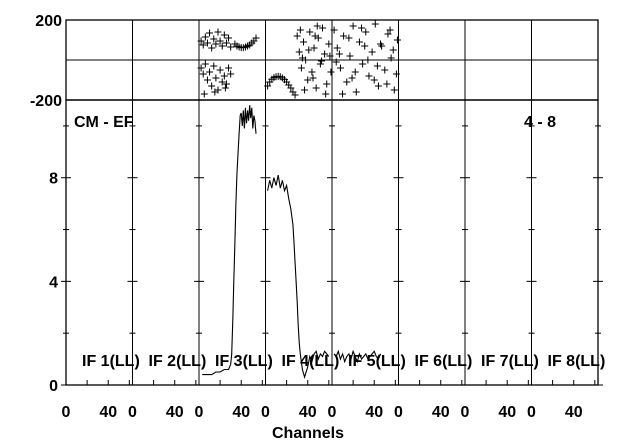 This screenshot has width=636, height=442. I want to click on if-label: IF 8(LL), so click(577, 361).